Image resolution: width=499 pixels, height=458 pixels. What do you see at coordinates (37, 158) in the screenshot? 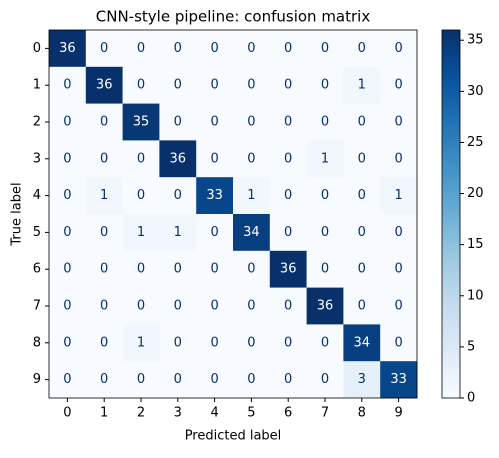
I see `y-tick-label: 3` at bounding box center [37, 158].